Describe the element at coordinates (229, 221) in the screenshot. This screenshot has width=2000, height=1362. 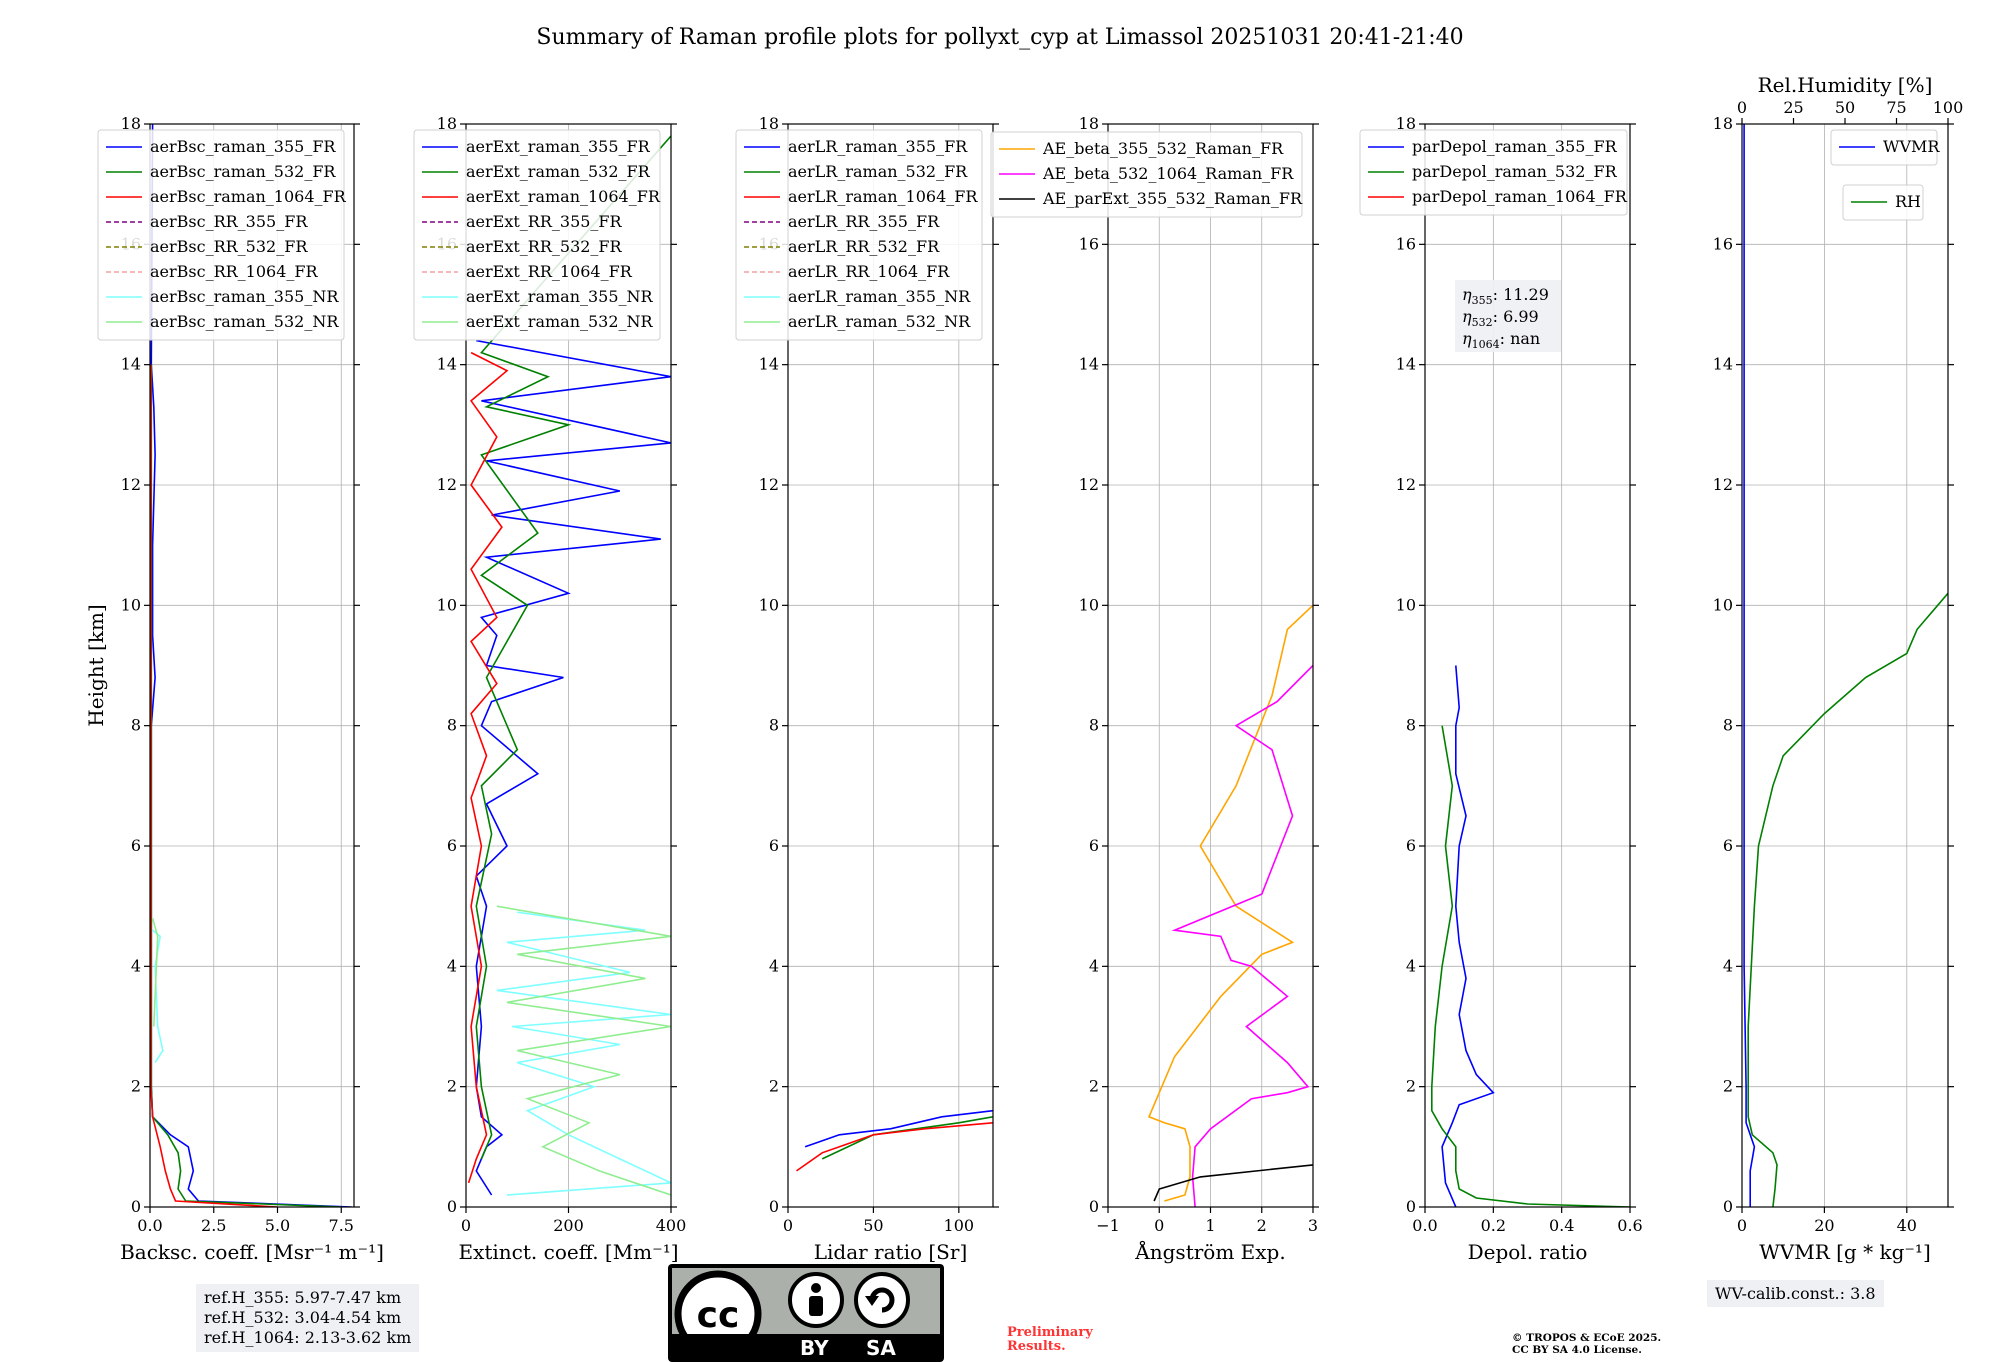
I see `legend-label: aerBsc_RR_355_FR` at that location.